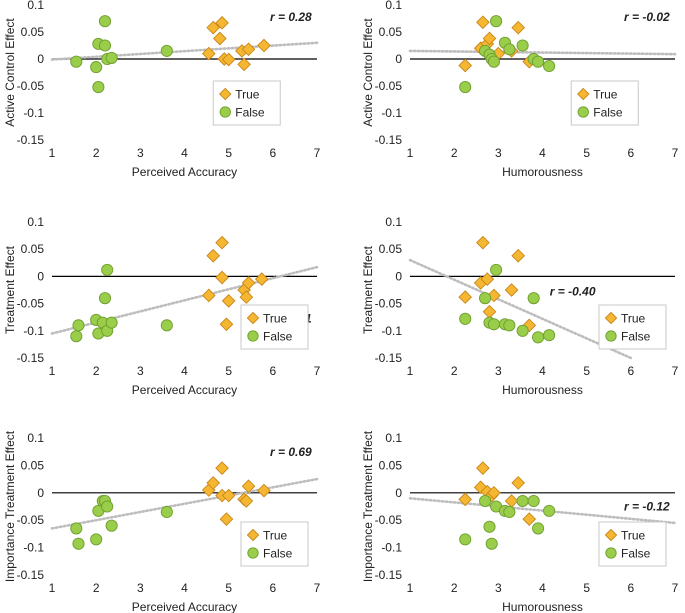 The width and height of the screenshot is (685, 613). I want to click on series-true, so click(497, 44).